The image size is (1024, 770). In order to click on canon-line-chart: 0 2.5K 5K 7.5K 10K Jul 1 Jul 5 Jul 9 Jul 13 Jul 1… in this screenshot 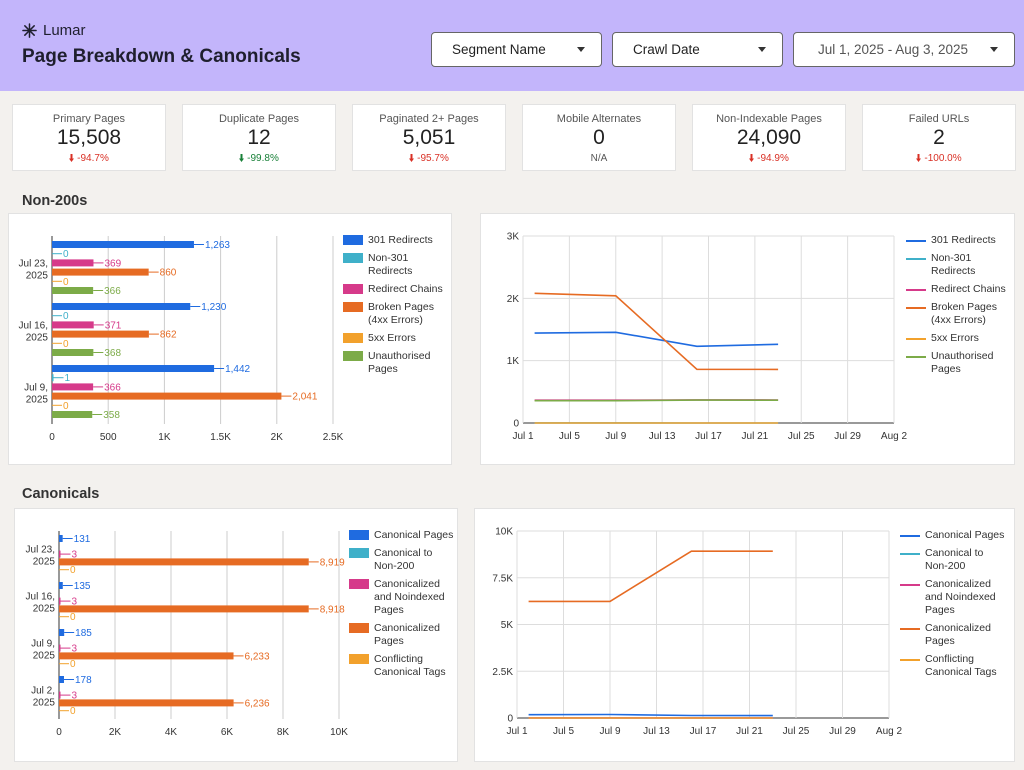, I will do `click(697, 632)`.